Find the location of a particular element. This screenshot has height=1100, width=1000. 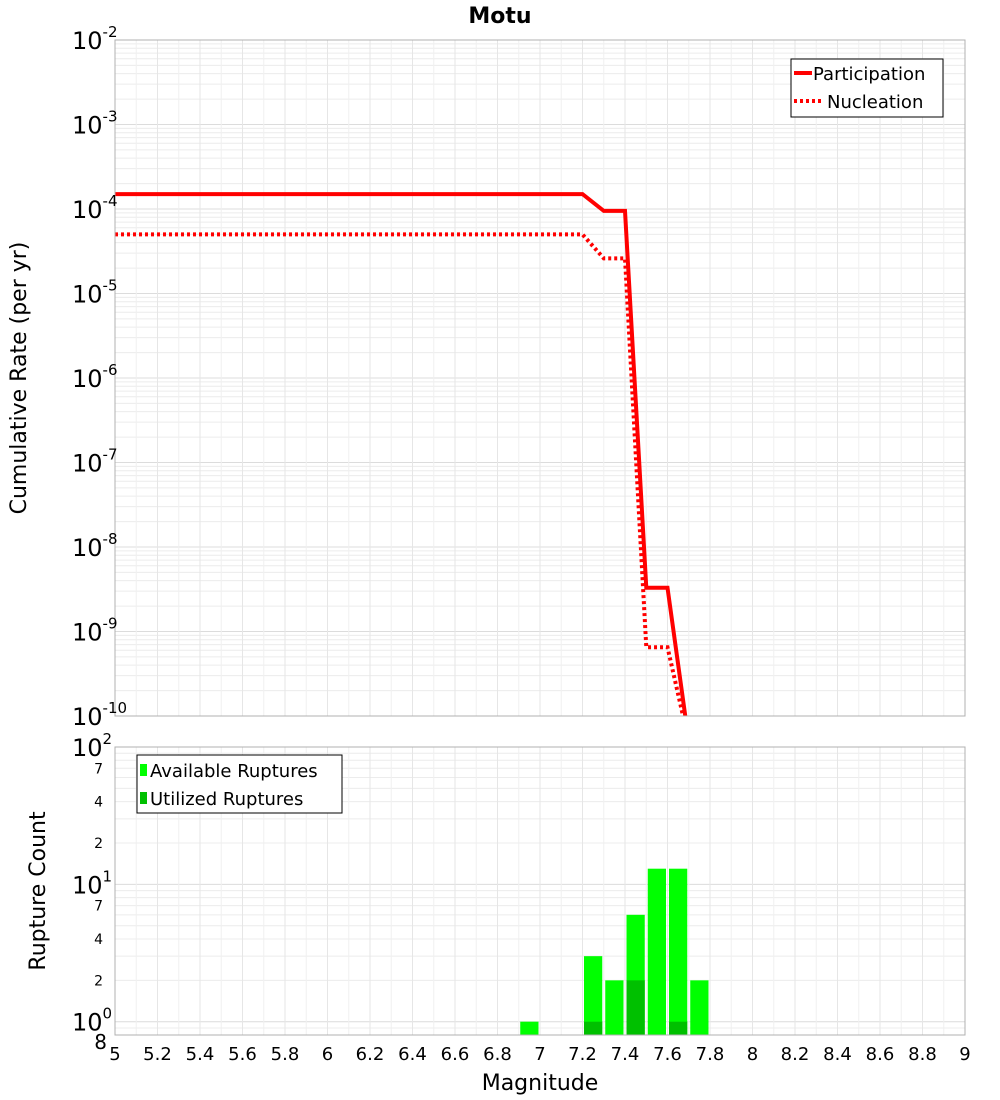

rate-y-tick-label: 10⁻¹⁰ is located at coordinates (99, 715).